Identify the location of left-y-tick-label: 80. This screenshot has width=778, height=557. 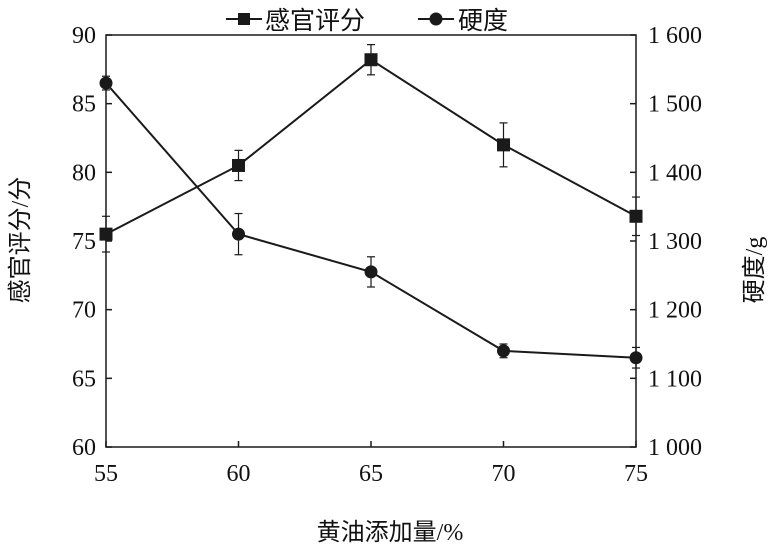
(84, 173).